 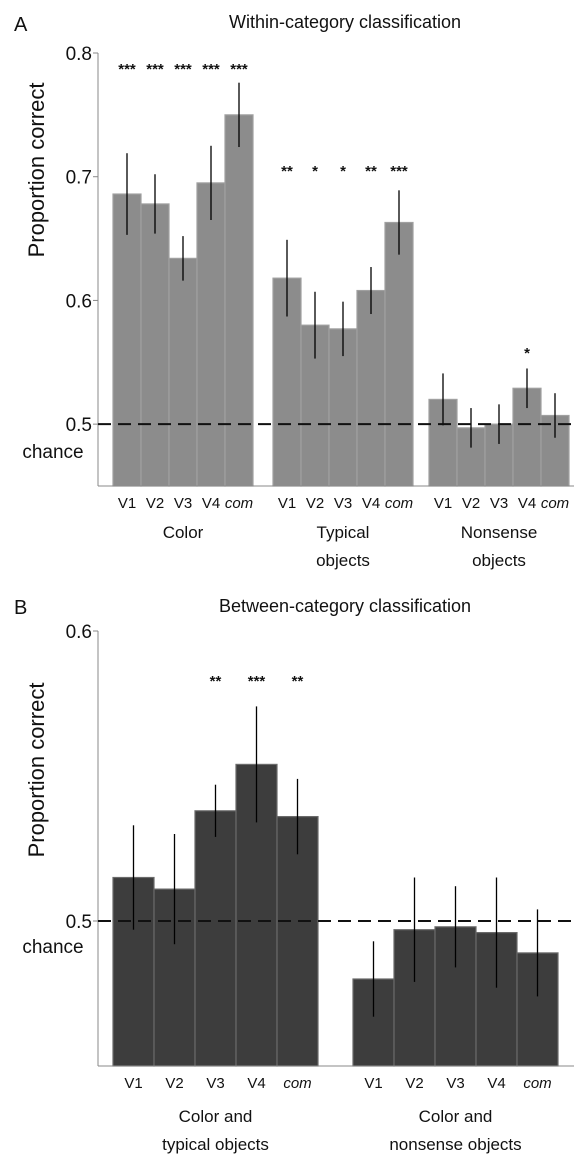 I want to click on group-label: Color, so click(x=183, y=532).